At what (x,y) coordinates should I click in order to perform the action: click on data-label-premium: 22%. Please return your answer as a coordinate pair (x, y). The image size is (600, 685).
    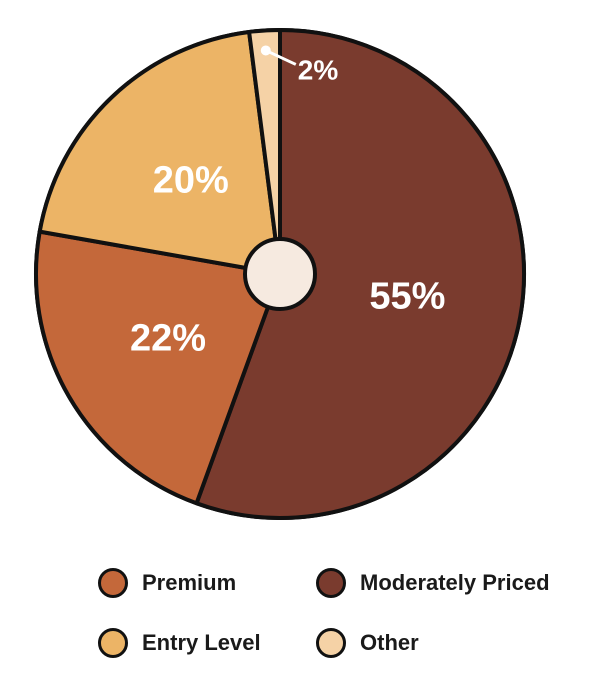
    Looking at the image, I should click on (168, 339).